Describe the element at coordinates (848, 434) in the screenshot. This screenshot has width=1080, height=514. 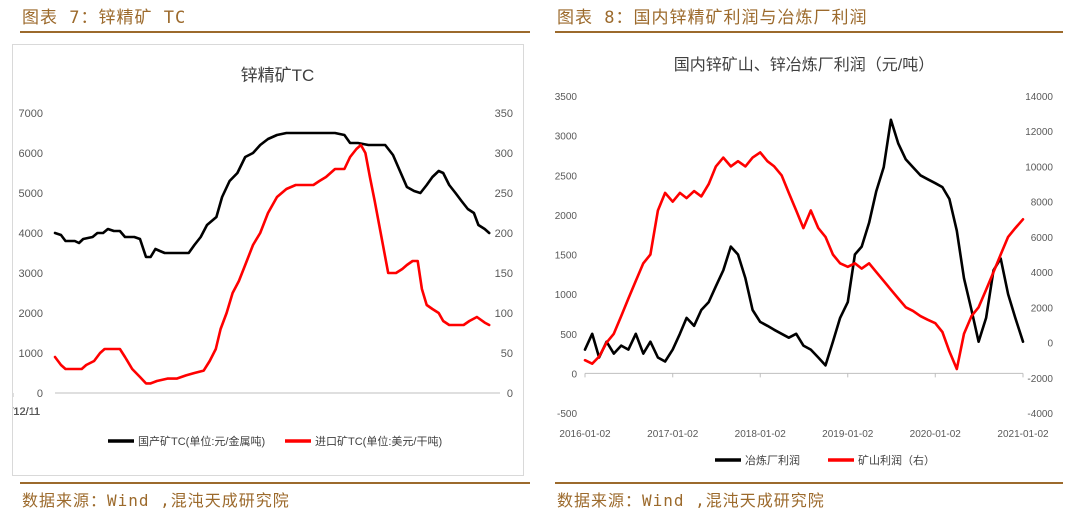
I see `x-tick-label: 2019-01-02` at that location.